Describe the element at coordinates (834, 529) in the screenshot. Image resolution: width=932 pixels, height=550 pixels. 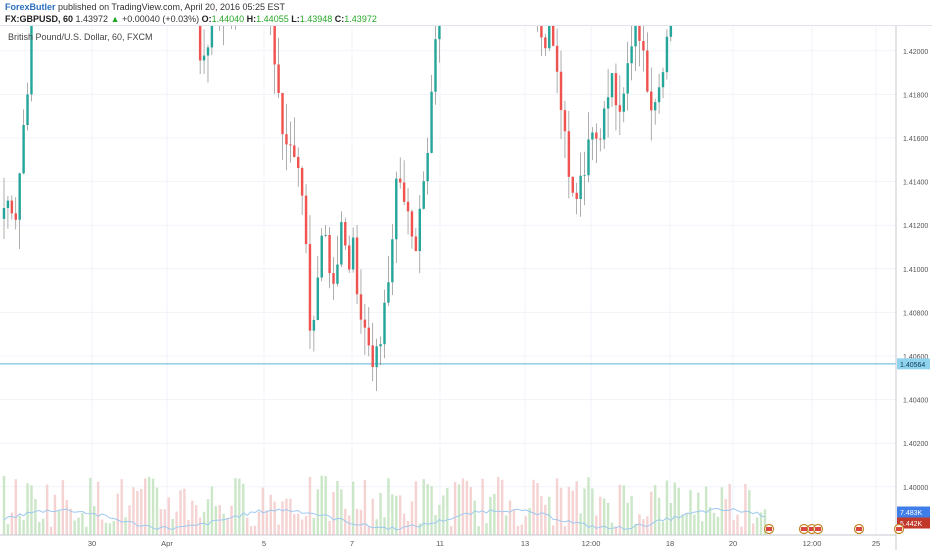
I see `economic-events` at that location.